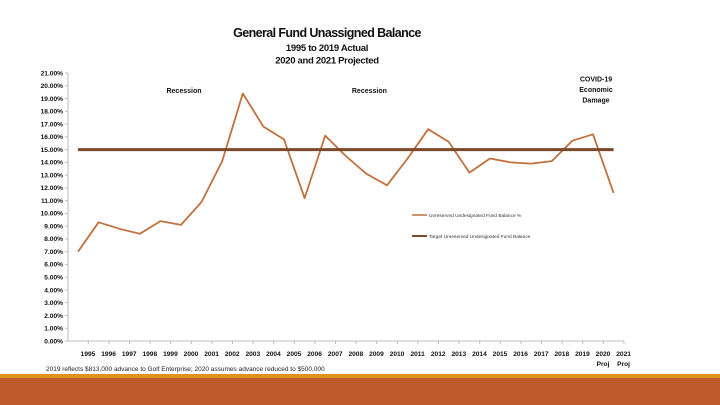 The height and width of the screenshot is (405, 720). Describe the element at coordinates (417, 354) in the screenshot. I see `x-tick-label: 2011` at that location.